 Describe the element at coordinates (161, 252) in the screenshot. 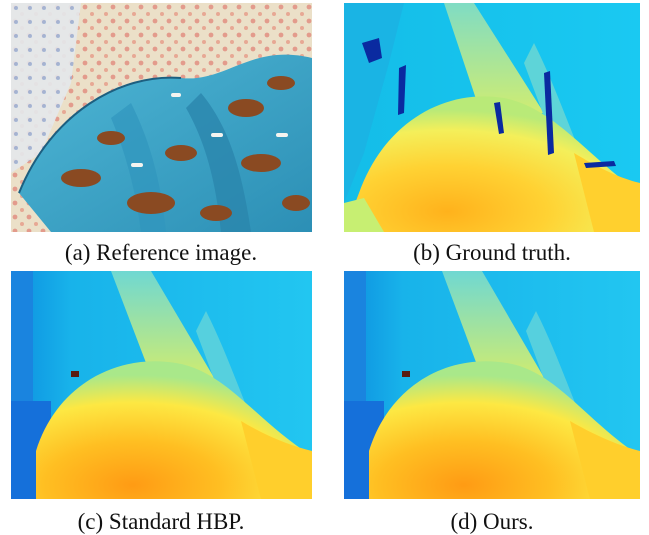

I see `caption-reference-image: (a) Reference image.` at that location.